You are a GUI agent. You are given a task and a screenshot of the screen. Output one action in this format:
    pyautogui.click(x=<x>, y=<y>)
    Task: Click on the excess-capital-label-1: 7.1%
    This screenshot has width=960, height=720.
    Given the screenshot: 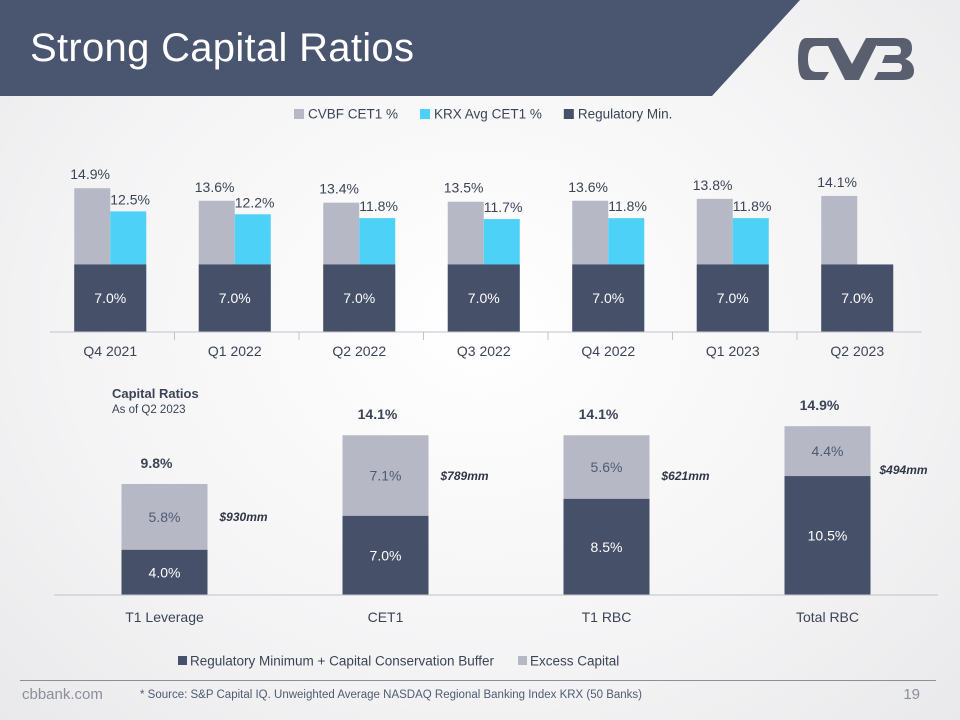 What is the action you would take?
    pyautogui.click(x=386, y=475)
    